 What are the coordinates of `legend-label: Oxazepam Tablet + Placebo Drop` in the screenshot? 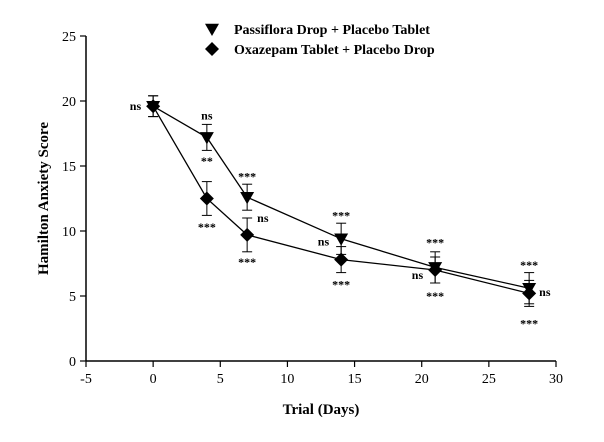 It's located at (334, 50).